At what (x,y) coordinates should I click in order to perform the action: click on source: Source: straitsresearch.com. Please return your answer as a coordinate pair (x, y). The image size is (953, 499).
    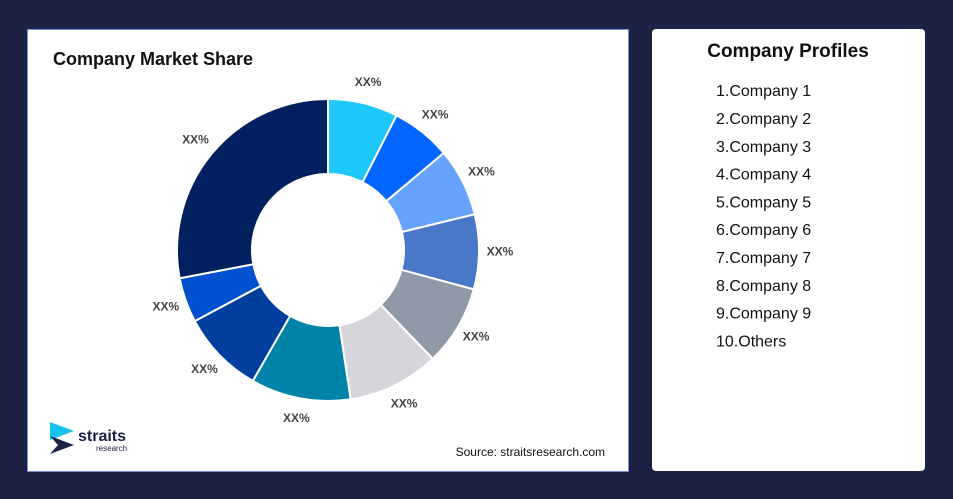
    Looking at the image, I should click on (530, 452).